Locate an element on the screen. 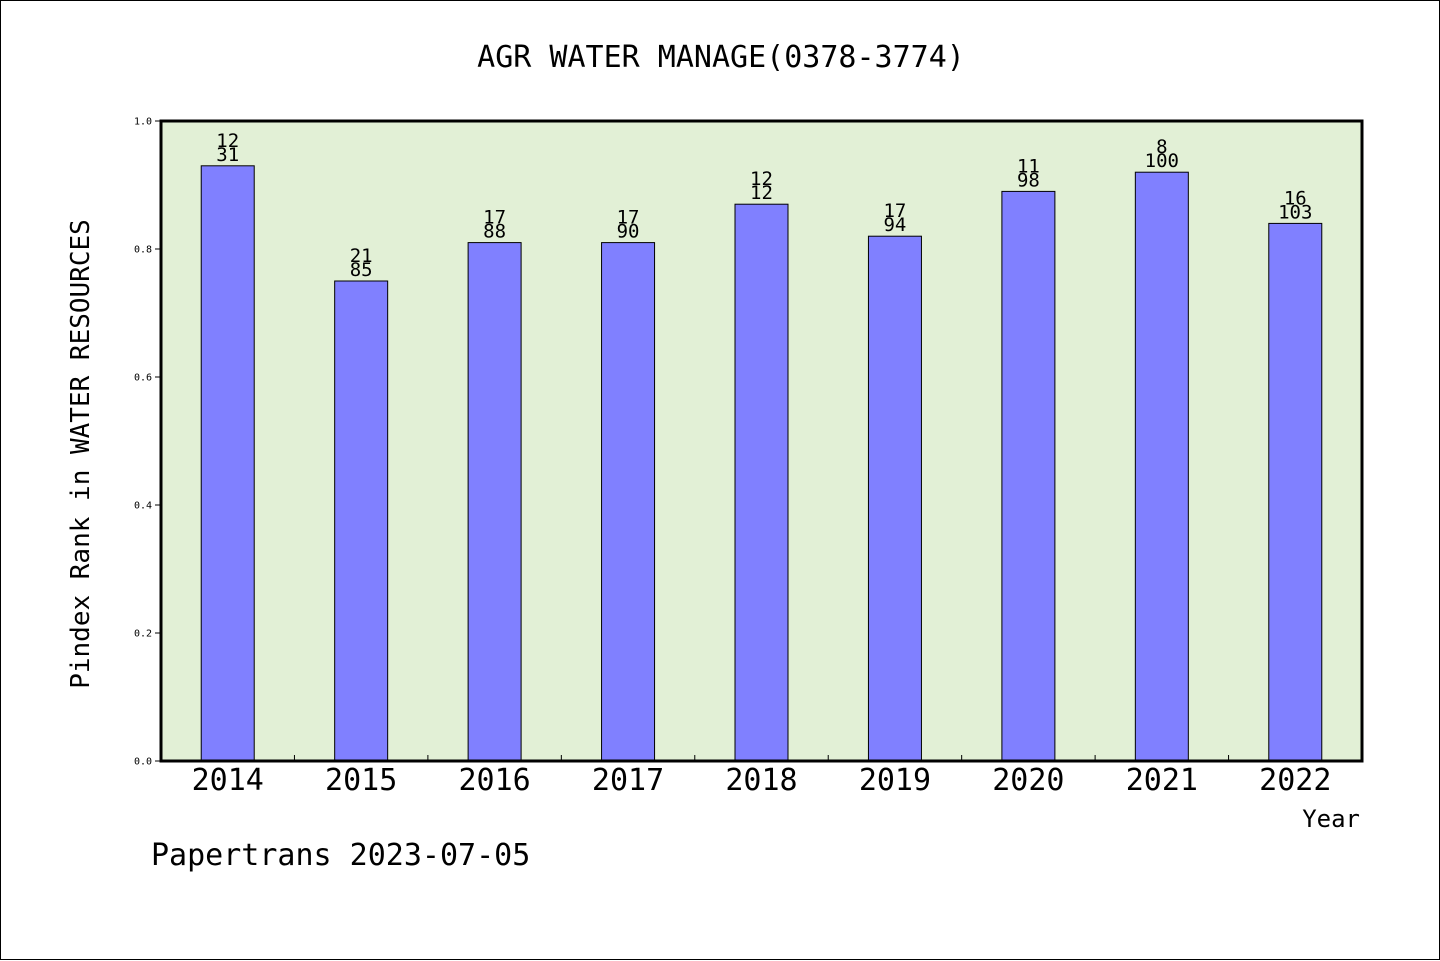 The height and width of the screenshot is (961, 1440). y-tick-label-0.4: 0.4 is located at coordinates (143, 506).